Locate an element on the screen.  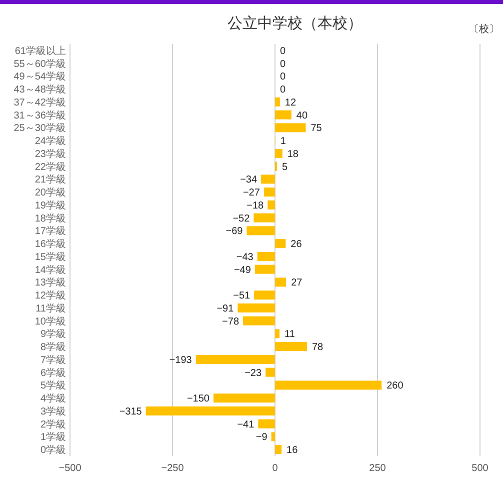
y-tick-label: 14学級 is located at coordinates (50, 270).